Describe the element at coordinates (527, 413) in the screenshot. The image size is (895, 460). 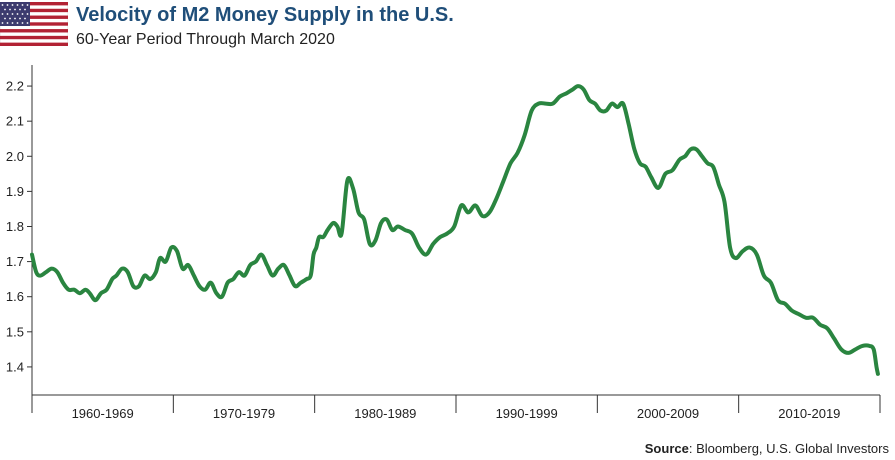
I see `x-category-label: 1990-1999` at that location.